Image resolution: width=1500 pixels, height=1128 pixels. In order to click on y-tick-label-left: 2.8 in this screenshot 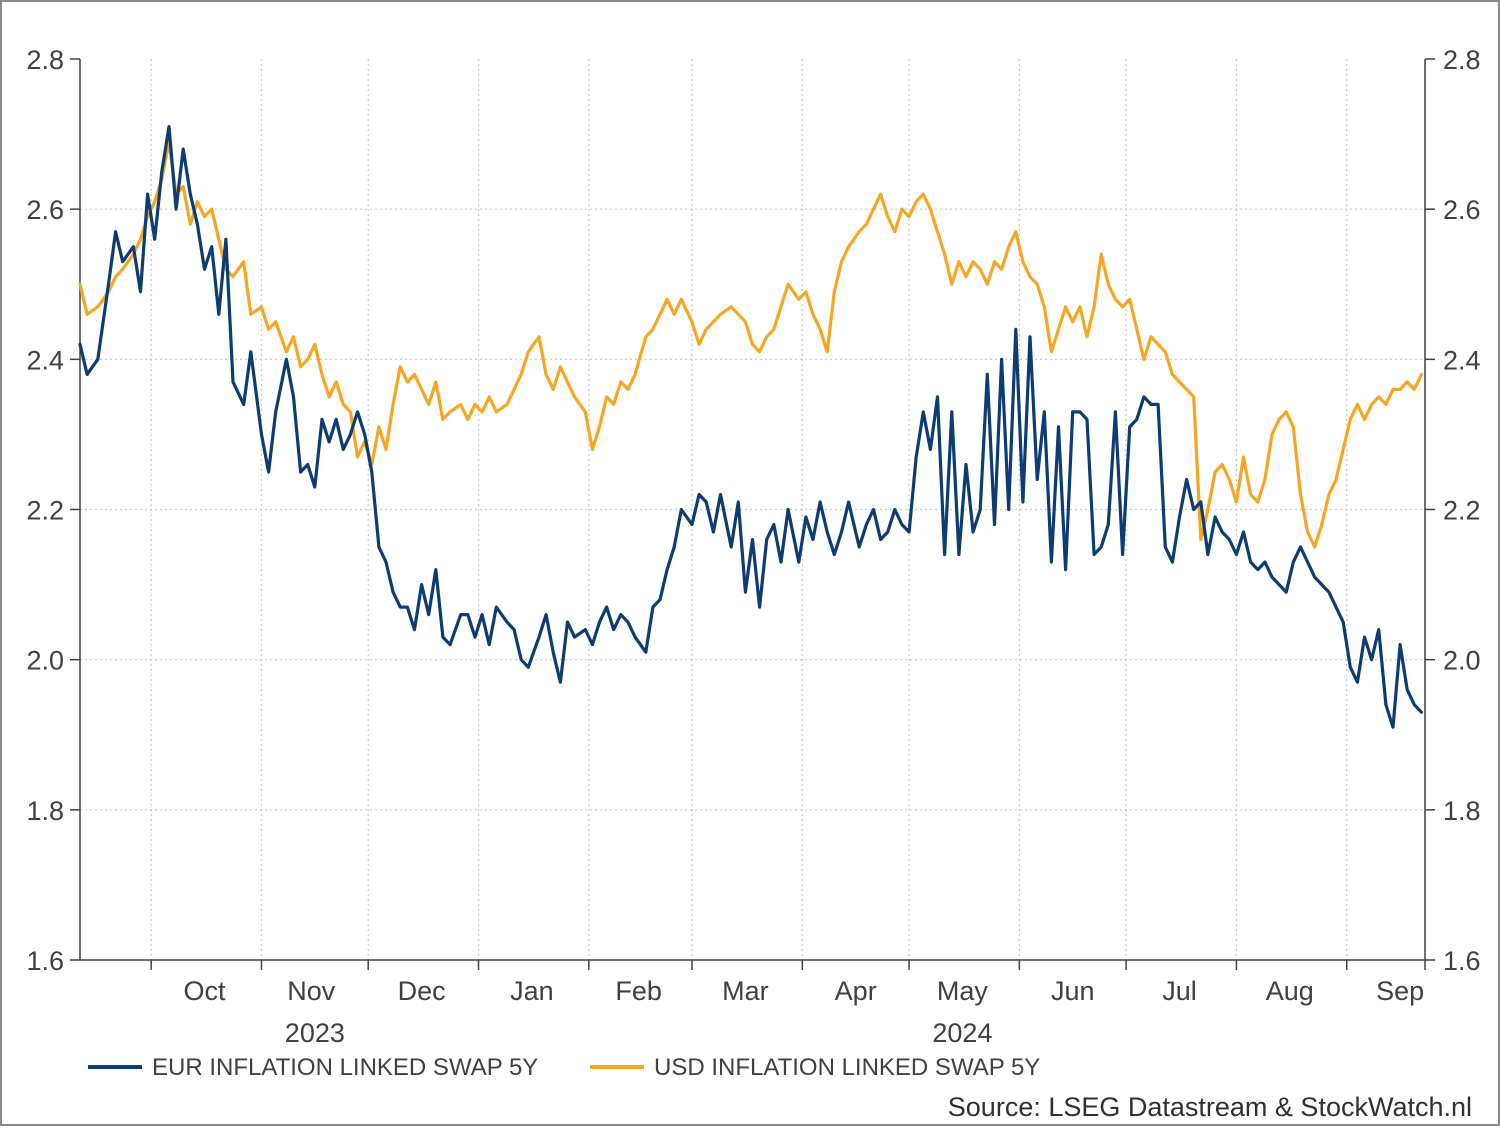, I will do `click(45, 60)`.